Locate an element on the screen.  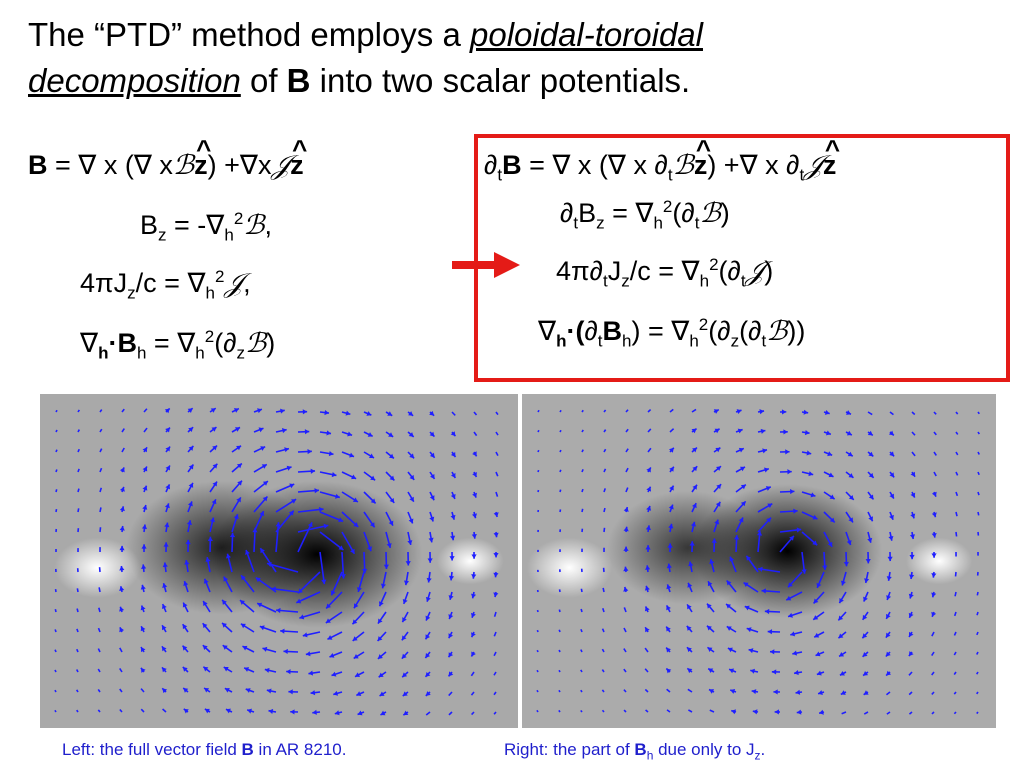
title-emphasis-2: decomposition is located at coordinates (134, 80).